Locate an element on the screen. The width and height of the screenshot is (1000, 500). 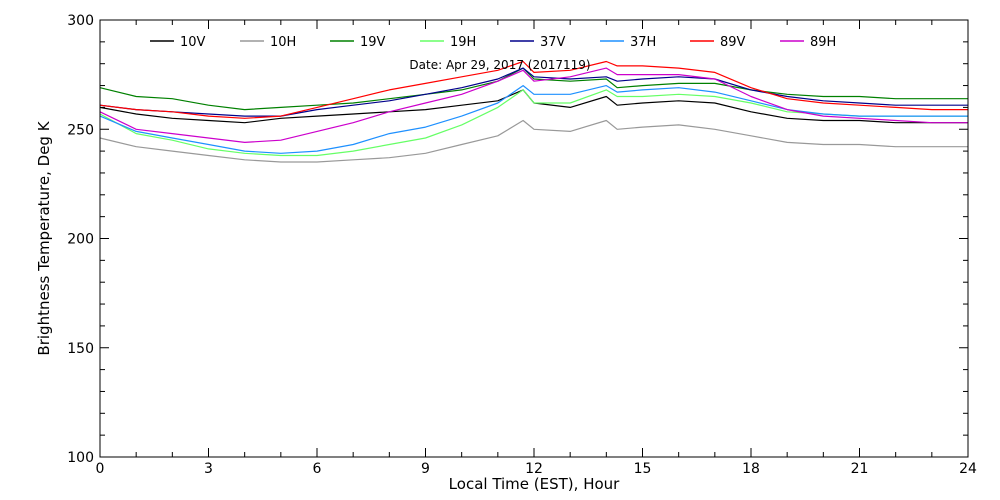
x-tick-label: 0 is located at coordinates (100, 469).